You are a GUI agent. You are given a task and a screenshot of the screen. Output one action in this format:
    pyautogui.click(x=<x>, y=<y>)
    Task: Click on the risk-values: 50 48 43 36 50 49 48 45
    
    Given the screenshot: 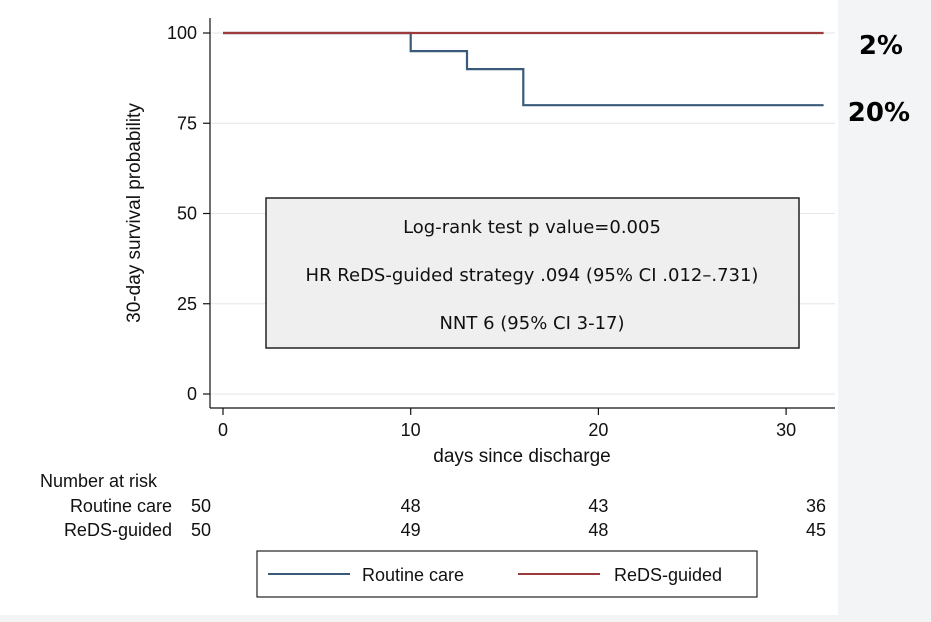 What is the action you would take?
    pyautogui.click(x=508, y=518)
    